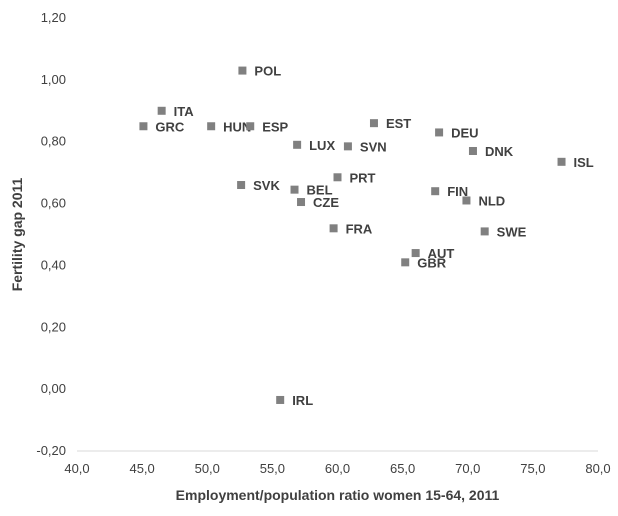 The image size is (618, 516). What do you see at coordinates (363, 177) in the screenshot?
I see `point-label-prt: PRT` at bounding box center [363, 177].